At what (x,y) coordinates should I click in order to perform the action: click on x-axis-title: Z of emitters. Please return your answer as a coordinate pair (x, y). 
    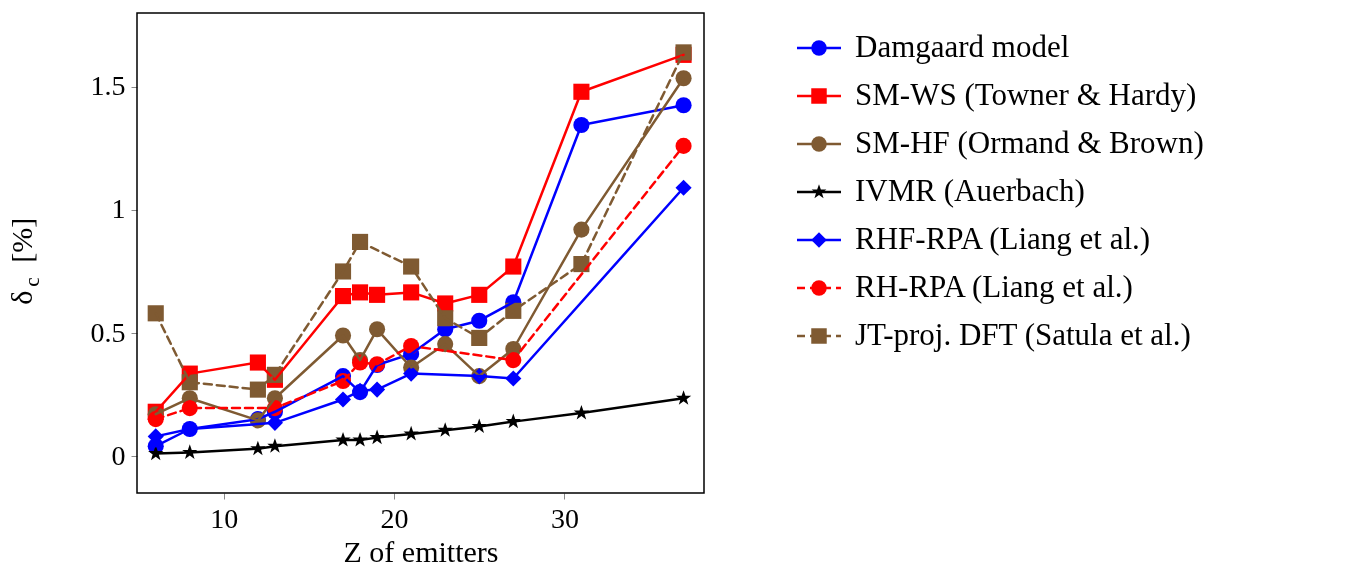
    Looking at the image, I should click on (421, 551).